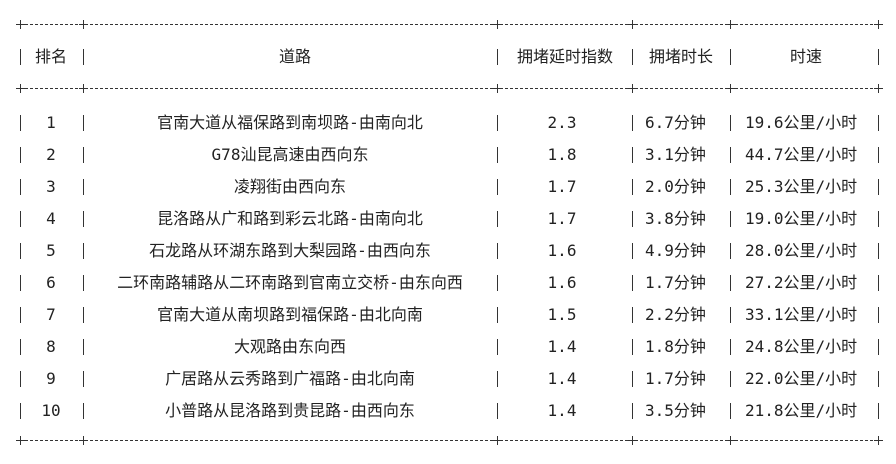  Describe the element at coordinates (801, 154) in the screenshot. I see `table-cell: 44.7公里/小时` at that location.